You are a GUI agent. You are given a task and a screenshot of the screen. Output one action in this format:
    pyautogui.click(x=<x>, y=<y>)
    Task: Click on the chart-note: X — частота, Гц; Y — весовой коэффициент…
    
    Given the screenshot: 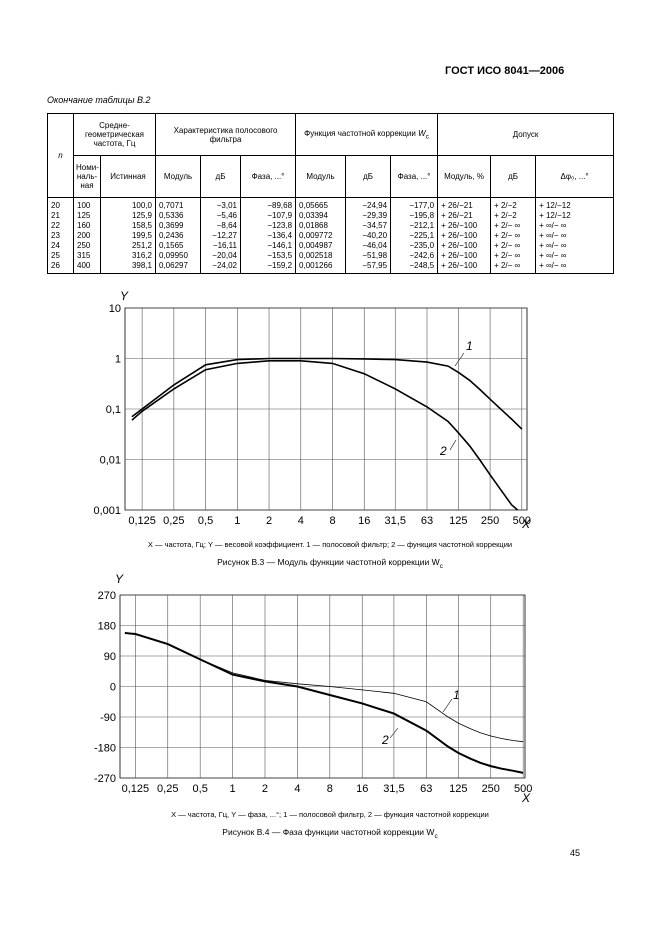 What is the action you would take?
    pyautogui.click(x=330, y=544)
    